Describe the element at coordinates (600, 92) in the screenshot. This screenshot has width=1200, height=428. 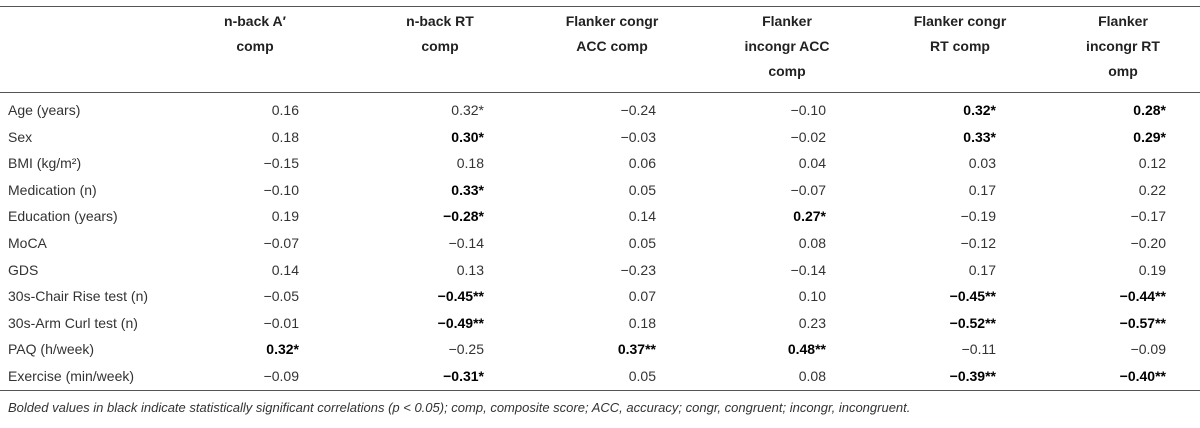
I see `header-rule` at that location.